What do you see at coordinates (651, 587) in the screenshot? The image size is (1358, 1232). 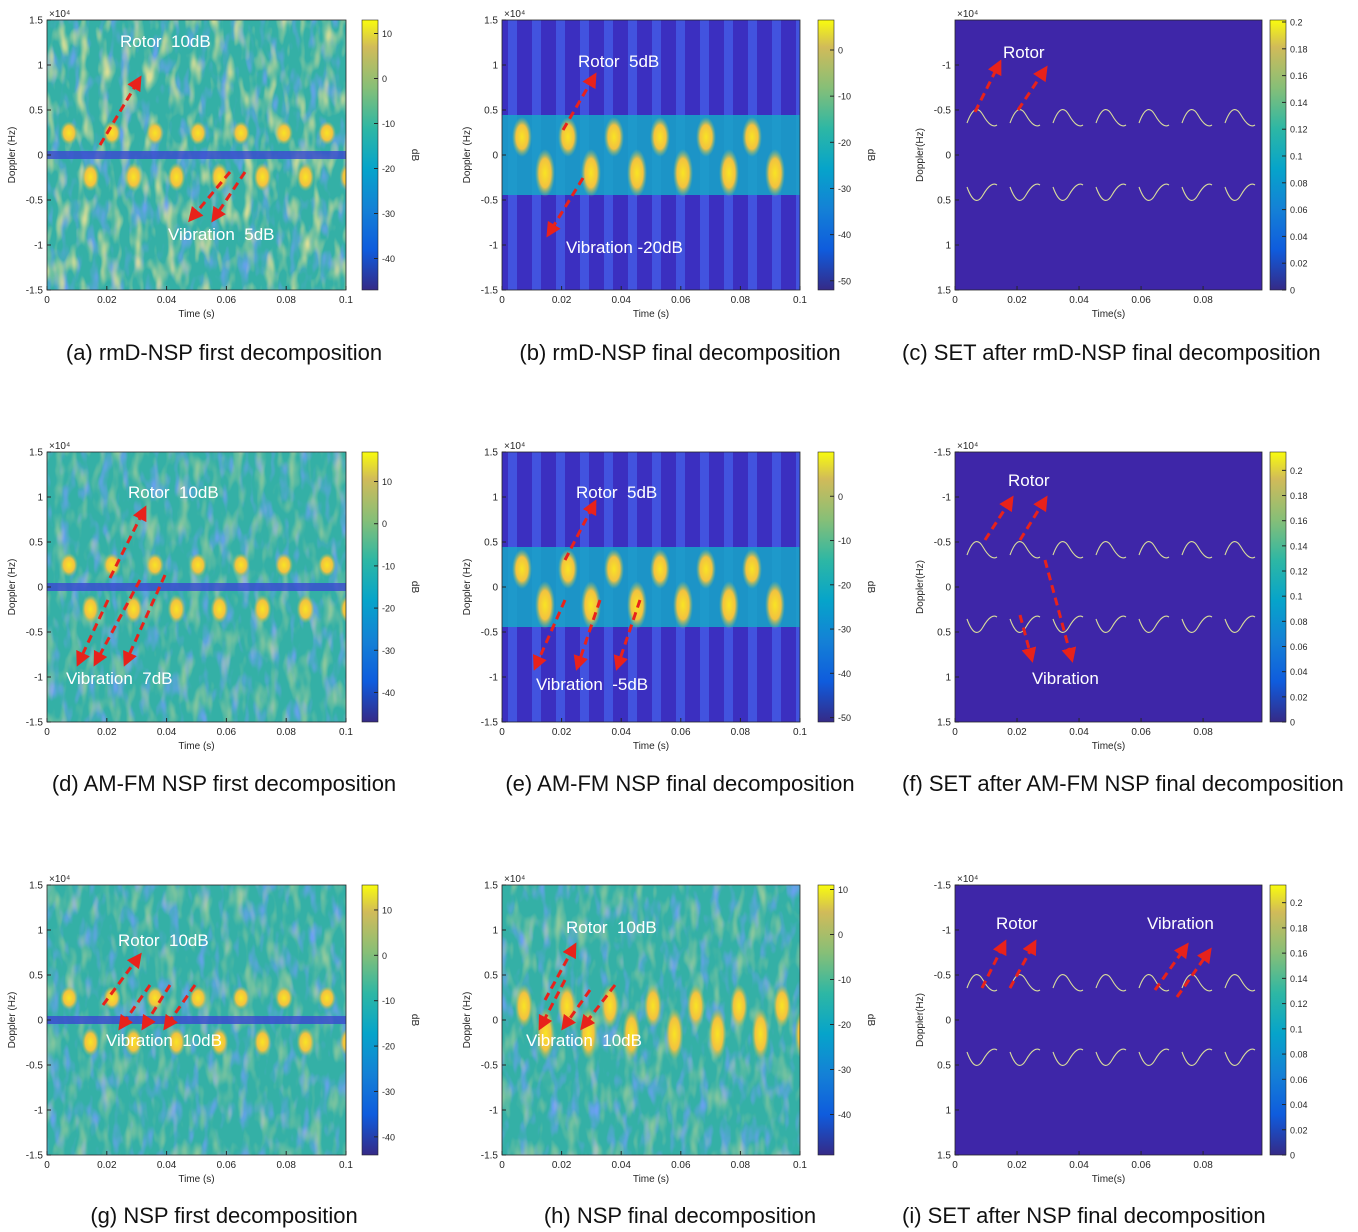 I see `spectrogram` at bounding box center [651, 587].